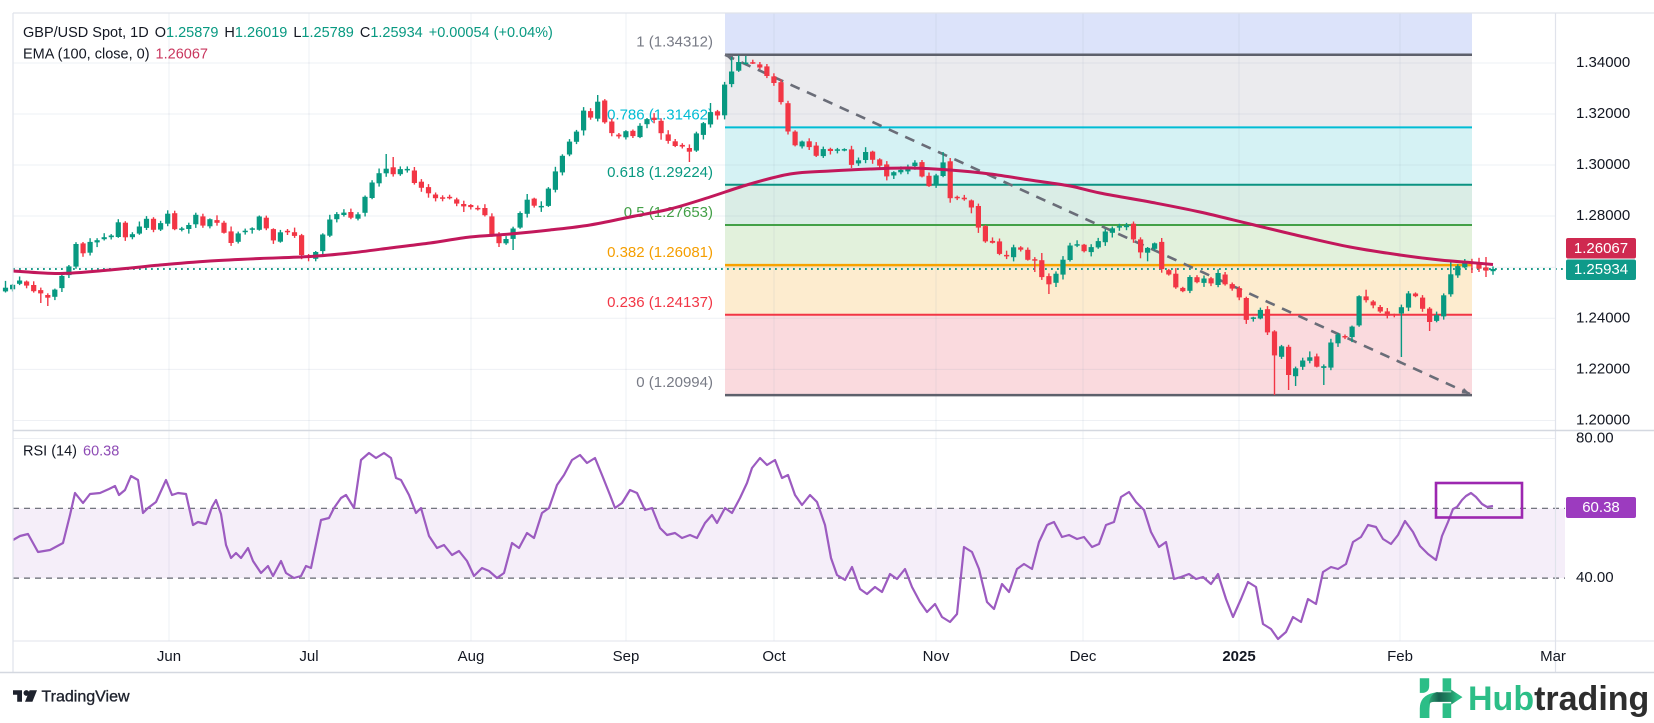 The height and width of the screenshot is (723, 1654). Describe the element at coordinates (1601, 248) in the screenshot. I see `svg-text: 1.26067` at that location.